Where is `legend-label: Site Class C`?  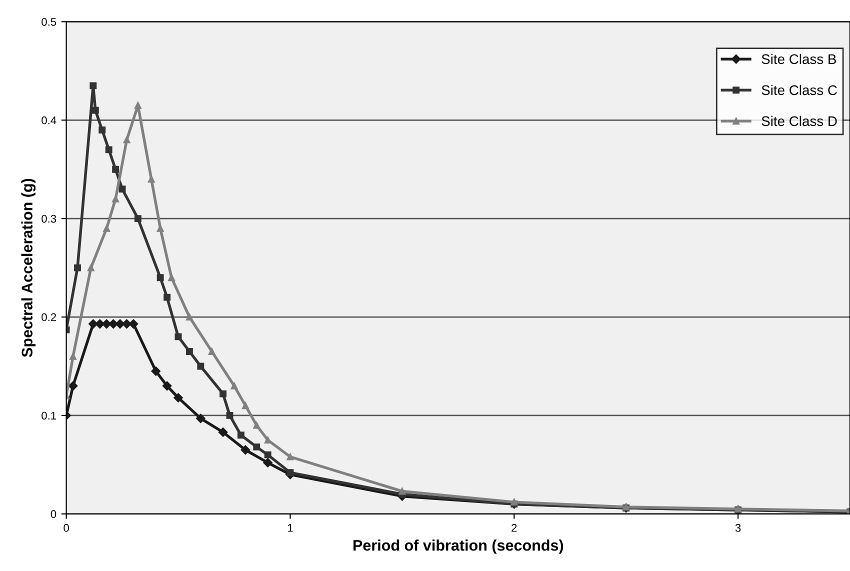 legend-label: Site Class C is located at coordinates (799, 90).